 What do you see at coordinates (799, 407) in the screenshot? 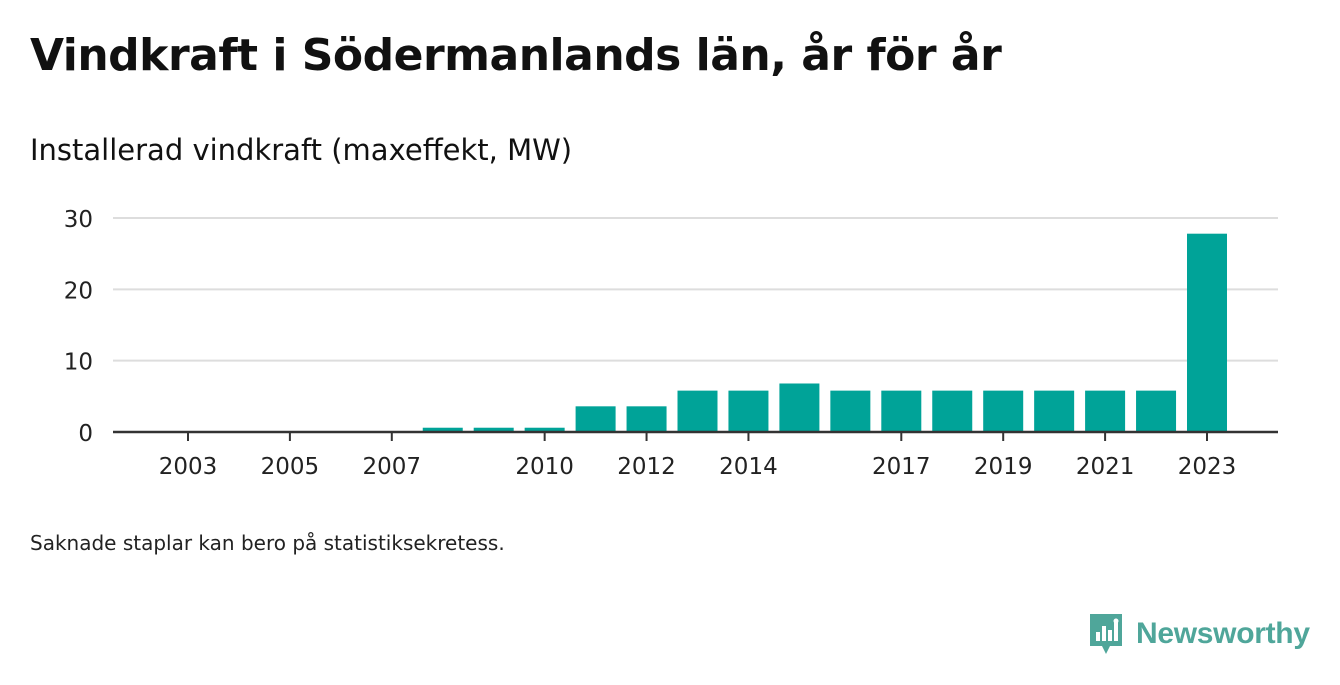
I see `bar-2015` at bounding box center [799, 407].